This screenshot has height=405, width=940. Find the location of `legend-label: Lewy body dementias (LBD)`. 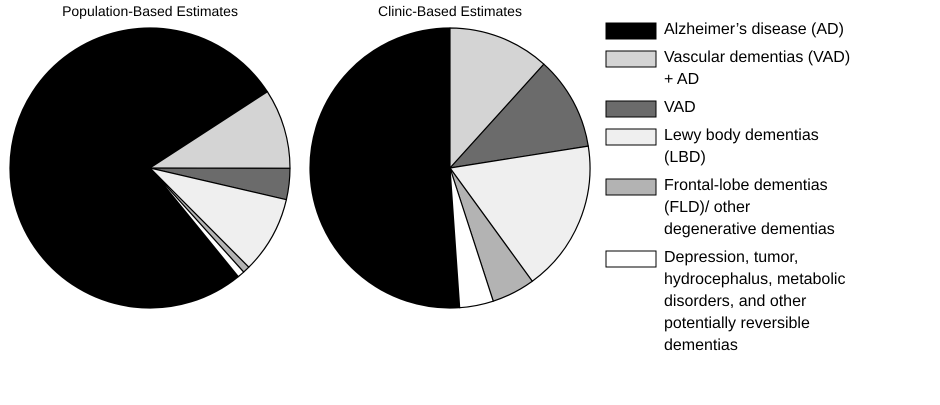

legend-label: Lewy body dementias (LBD) is located at coordinates (741, 146).